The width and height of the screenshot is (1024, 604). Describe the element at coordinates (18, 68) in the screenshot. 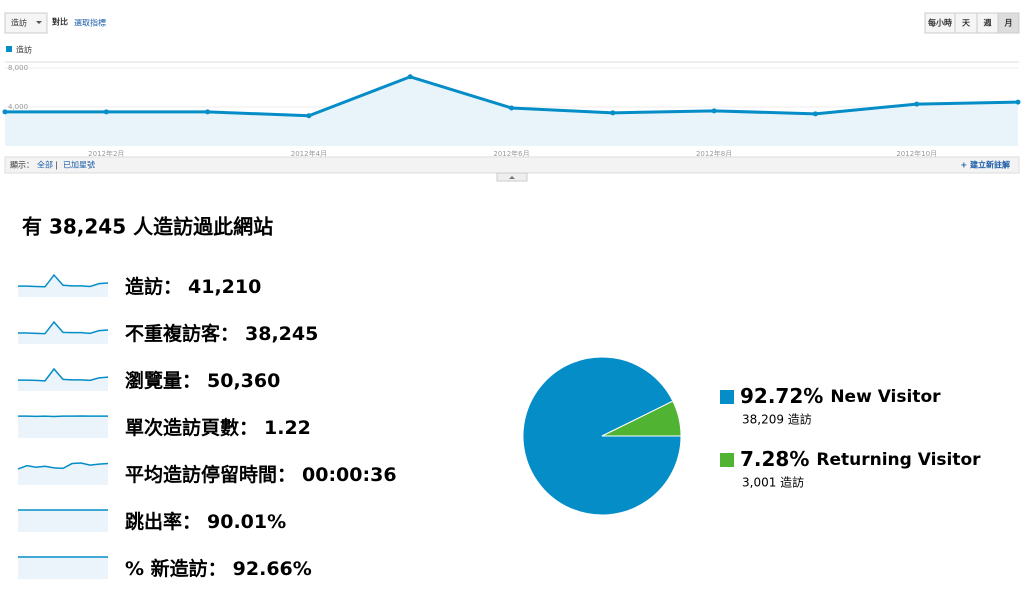

I see `y-tick-label: 8,000` at that location.